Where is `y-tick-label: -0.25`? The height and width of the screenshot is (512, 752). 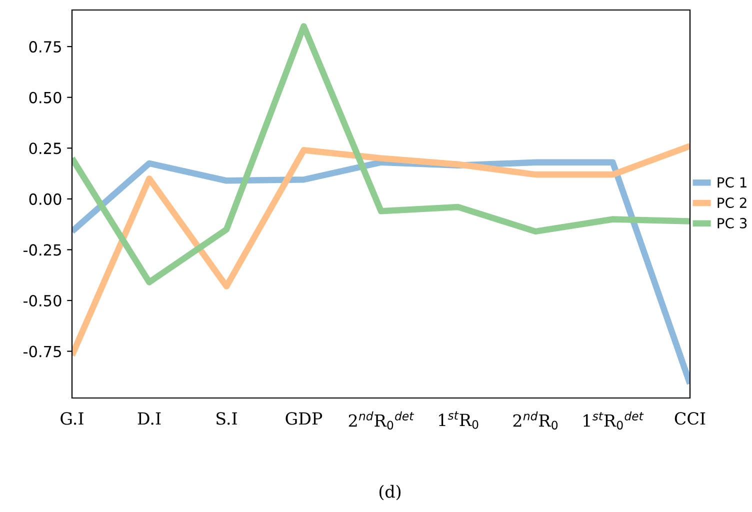 y-tick-label: -0.25 is located at coordinates (42, 250).